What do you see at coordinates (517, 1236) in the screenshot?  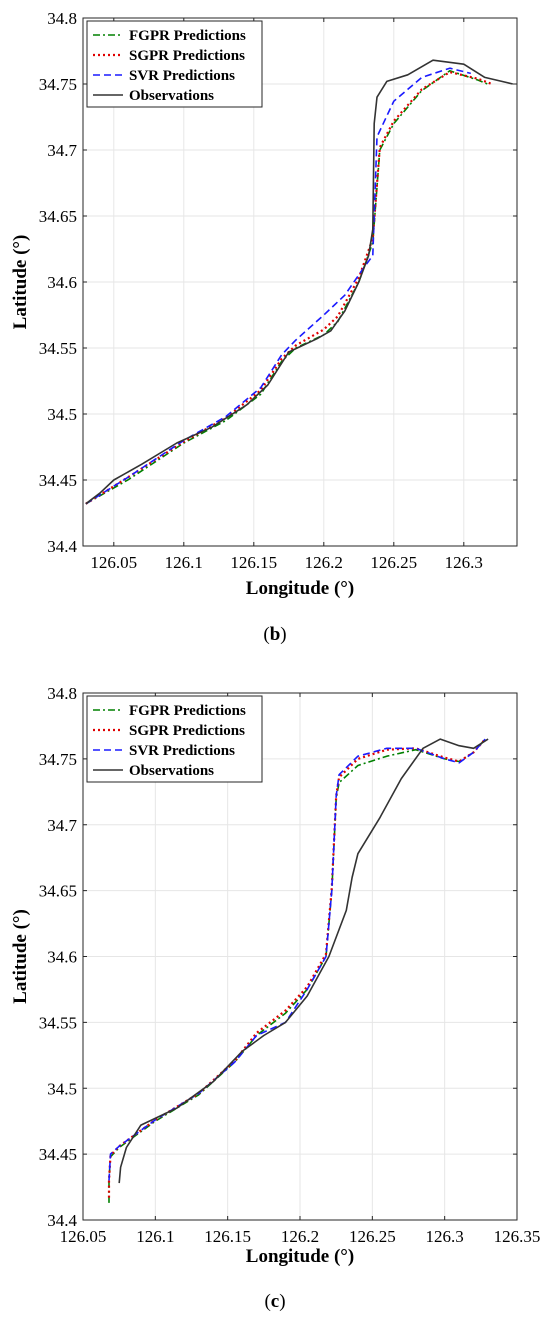 I see `x-tick-label: 126.35` at bounding box center [517, 1236].